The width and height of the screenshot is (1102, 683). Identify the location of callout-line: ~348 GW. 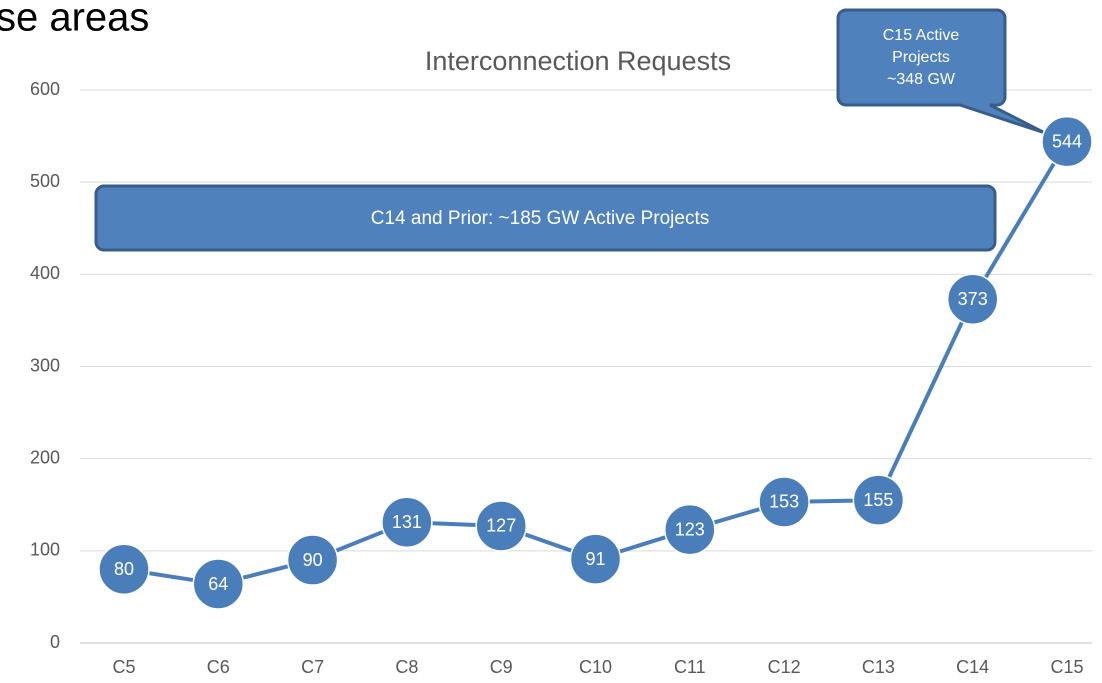
(921, 79).